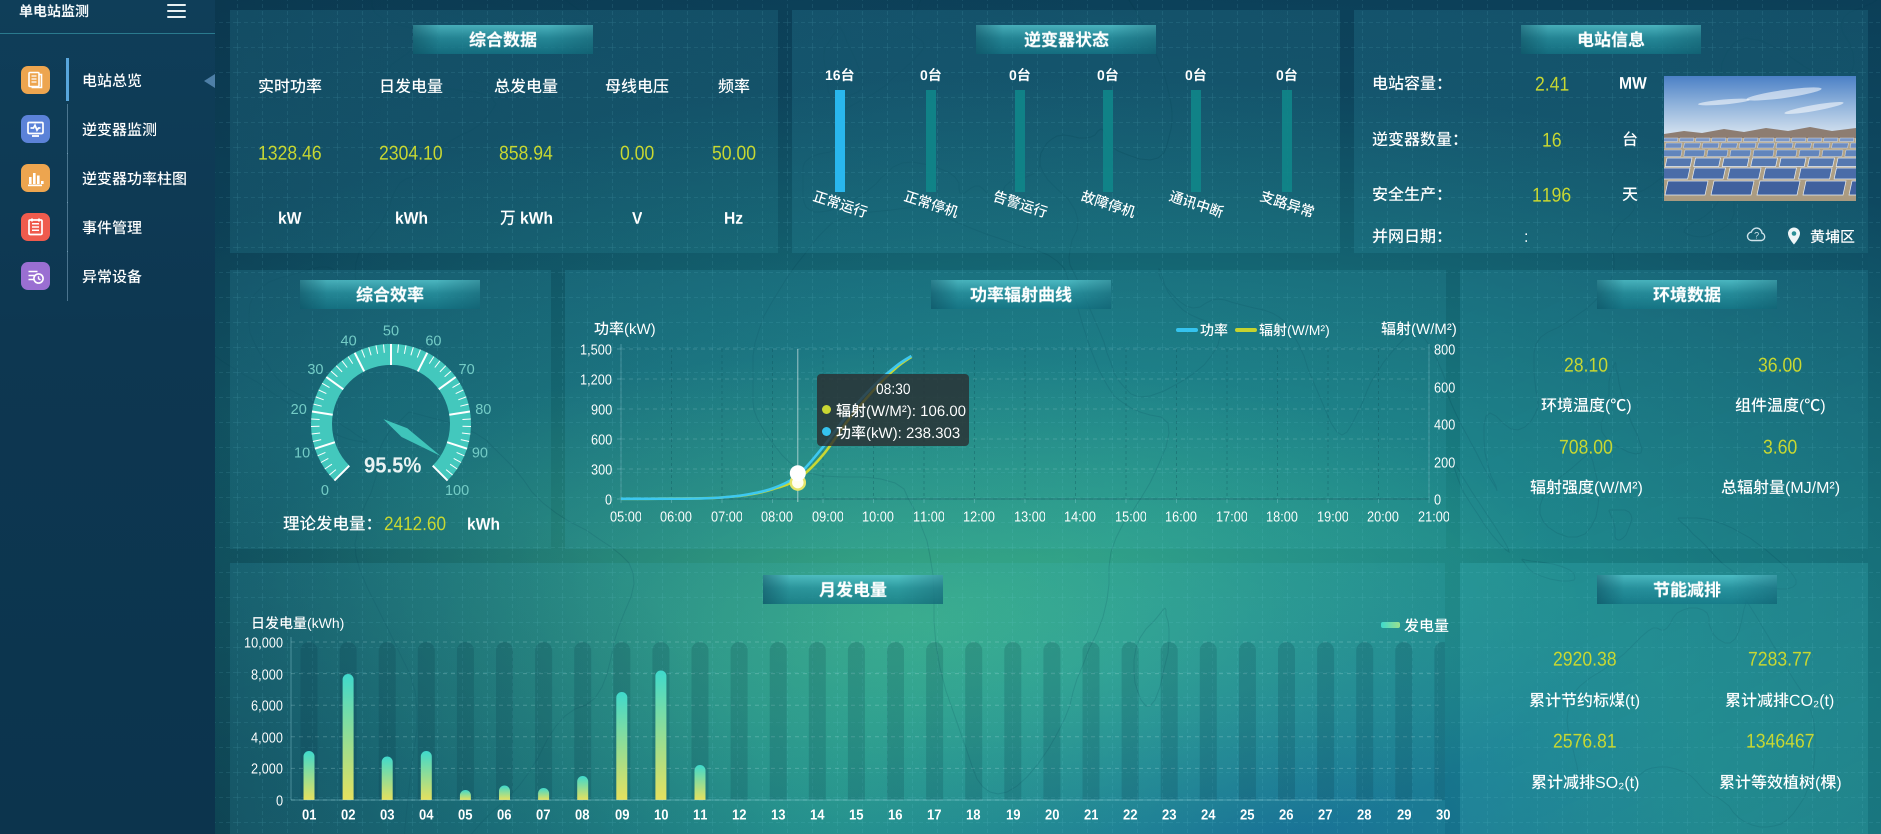 This screenshot has width=1881, height=834. What do you see at coordinates (299, 410) in the screenshot?
I see `svg-text: 20` at bounding box center [299, 410].